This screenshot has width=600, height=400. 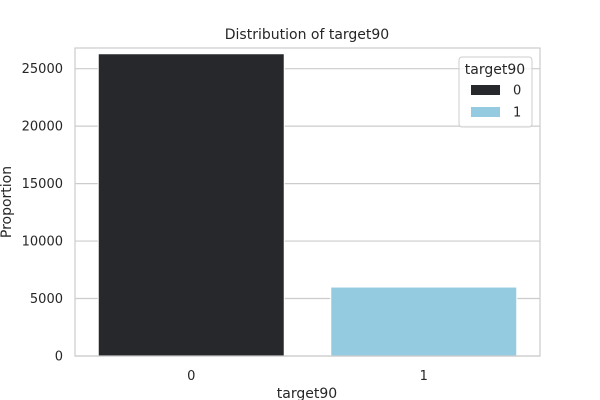 What do you see at coordinates (517, 113) in the screenshot?
I see `legend-label: 1` at bounding box center [517, 113].